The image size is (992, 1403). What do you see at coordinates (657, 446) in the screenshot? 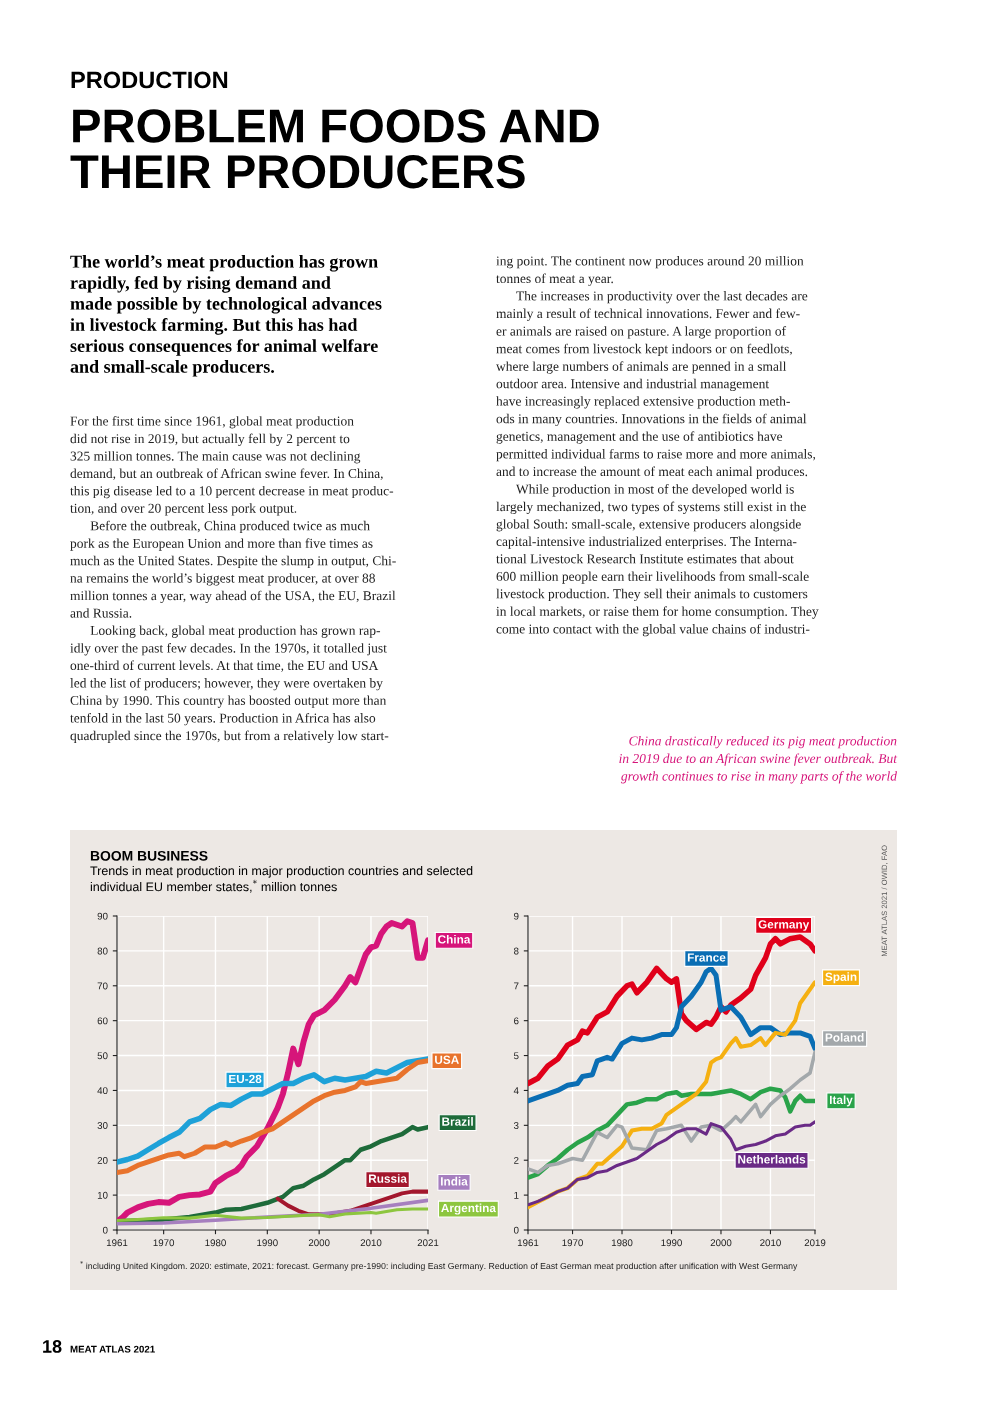
I see `text: ing point. The continent now produces around 20 million tonnes of meat a year. The increases in productivity over the last decades are mainly a result of technical innovations. Fewer and few- er animals are raised on pasture. A large proportion of meat comes from livestock kept indoors or on feedlots, where large numbers of animals are penned in a small outdoor area. Intensive and industrial management have increasingly replaced extensive production meth- ods in many countries. Innovations in the fields of animal genetics, management and the use of antibiotics have permitted individual farms to raise more and more animals, and to increase the amount of meat each animal produces. While production in most of the developed world is largely mechanized, two types of systems still exist in the global South: small-scale, extensive producers alongside capital-intensive industrialized enterprises. The Interna- tional Livestock Research Institute estimates that about 600 million people earn their livelihoods from small-scale livestock production. They sell their animals to customers in local markets, or raise them for home consumption. They come into contact with the global value chains of industri-` at bounding box center [657, 446].